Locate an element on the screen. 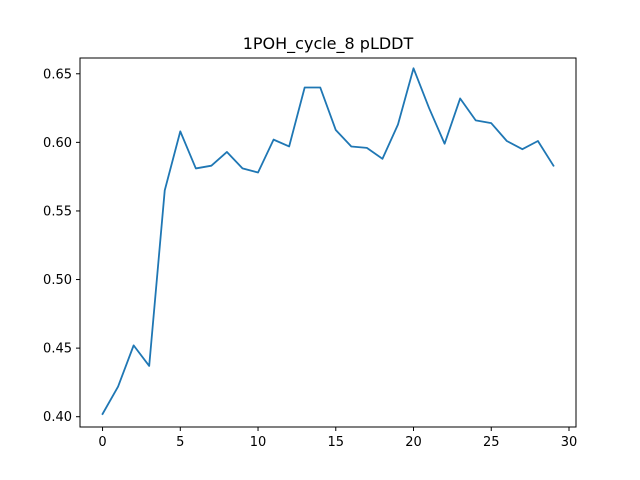 This screenshot has height=480, width=640. y-tick-label: 0.65 is located at coordinates (57, 74).